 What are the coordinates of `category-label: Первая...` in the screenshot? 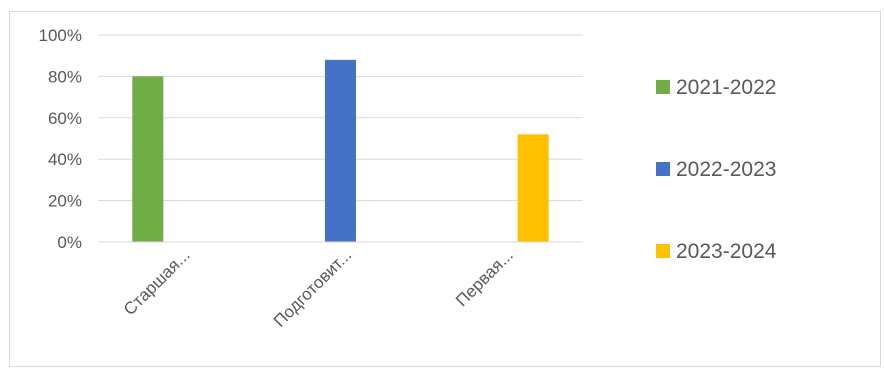 It's located at (484, 277).